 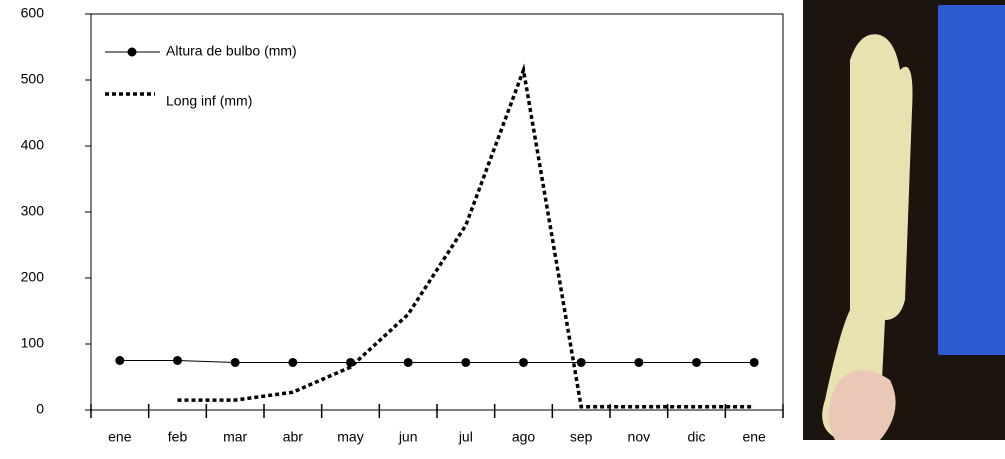 I want to click on x-tick-label: ago, so click(x=524, y=437).